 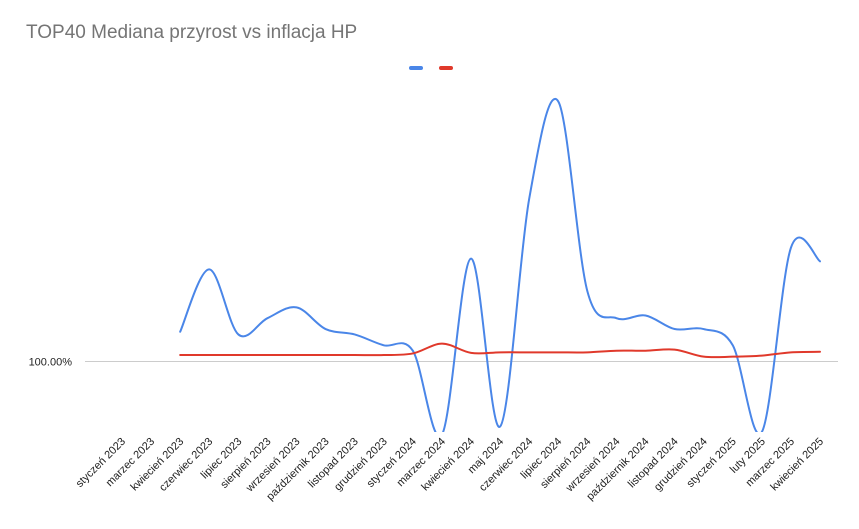 I want to click on x-tick-label: kwiecień 2025, so click(x=797, y=465).